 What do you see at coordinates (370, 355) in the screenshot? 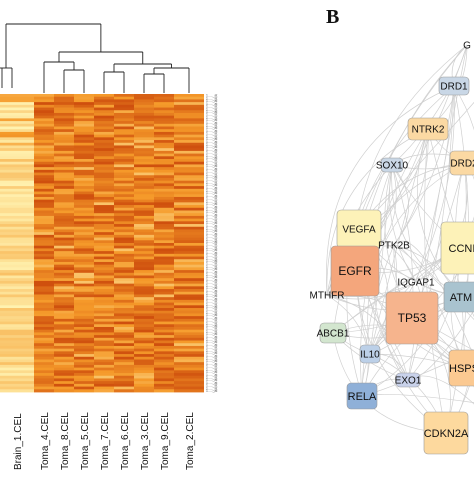
I see `gene-node-label: IL10` at bounding box center [370, 355].